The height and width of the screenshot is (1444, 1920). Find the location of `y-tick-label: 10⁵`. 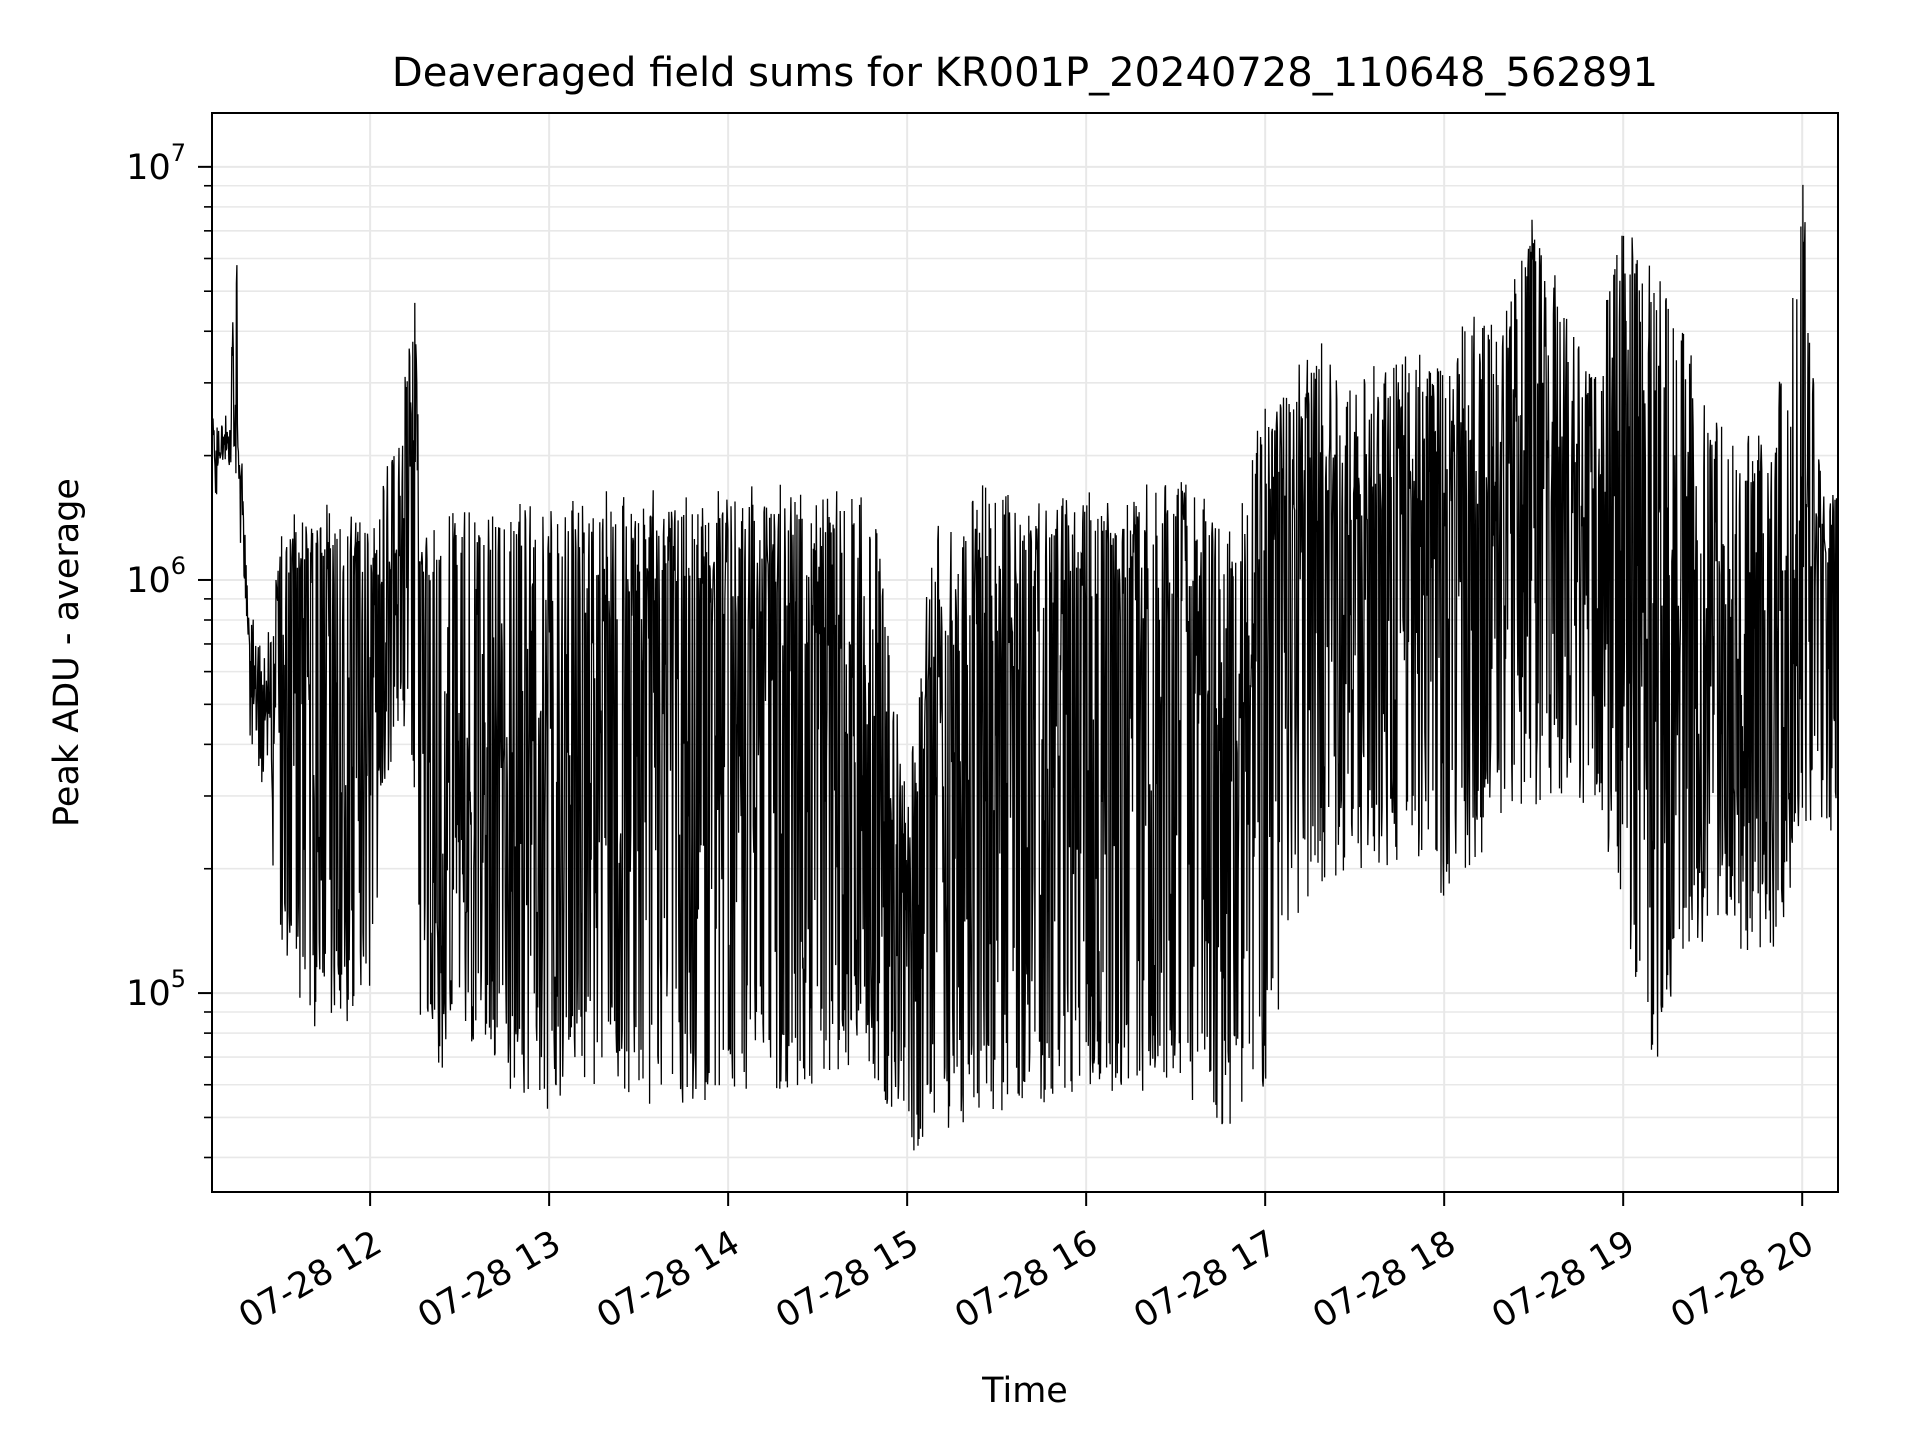

y-tick-label: 10⁵ is located at coordinates (156, 989).